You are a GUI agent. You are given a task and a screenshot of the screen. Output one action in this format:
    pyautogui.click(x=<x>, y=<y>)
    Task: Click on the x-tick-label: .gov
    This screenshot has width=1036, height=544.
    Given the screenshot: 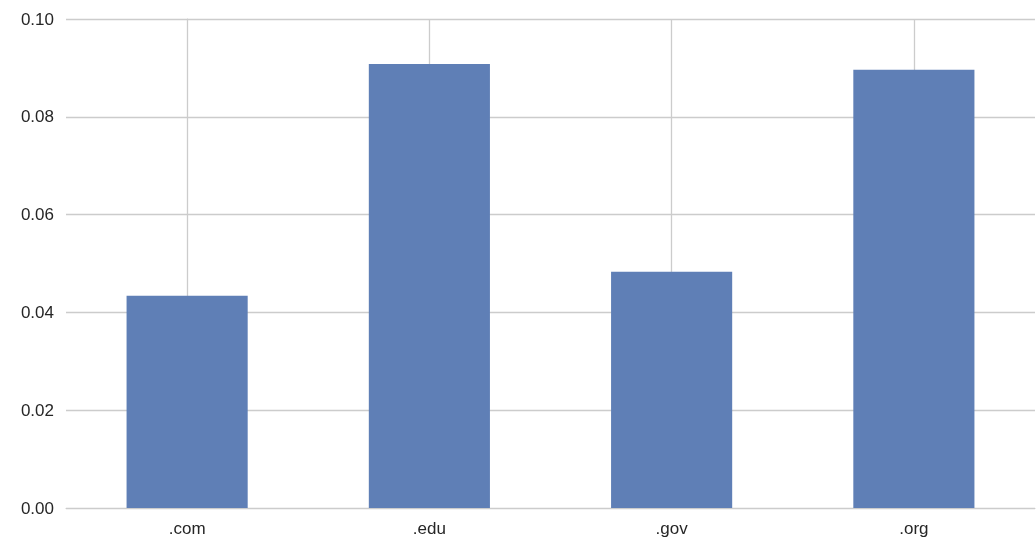 What is the action you would take?
    pyautogui.click(x=672, y=528)
    